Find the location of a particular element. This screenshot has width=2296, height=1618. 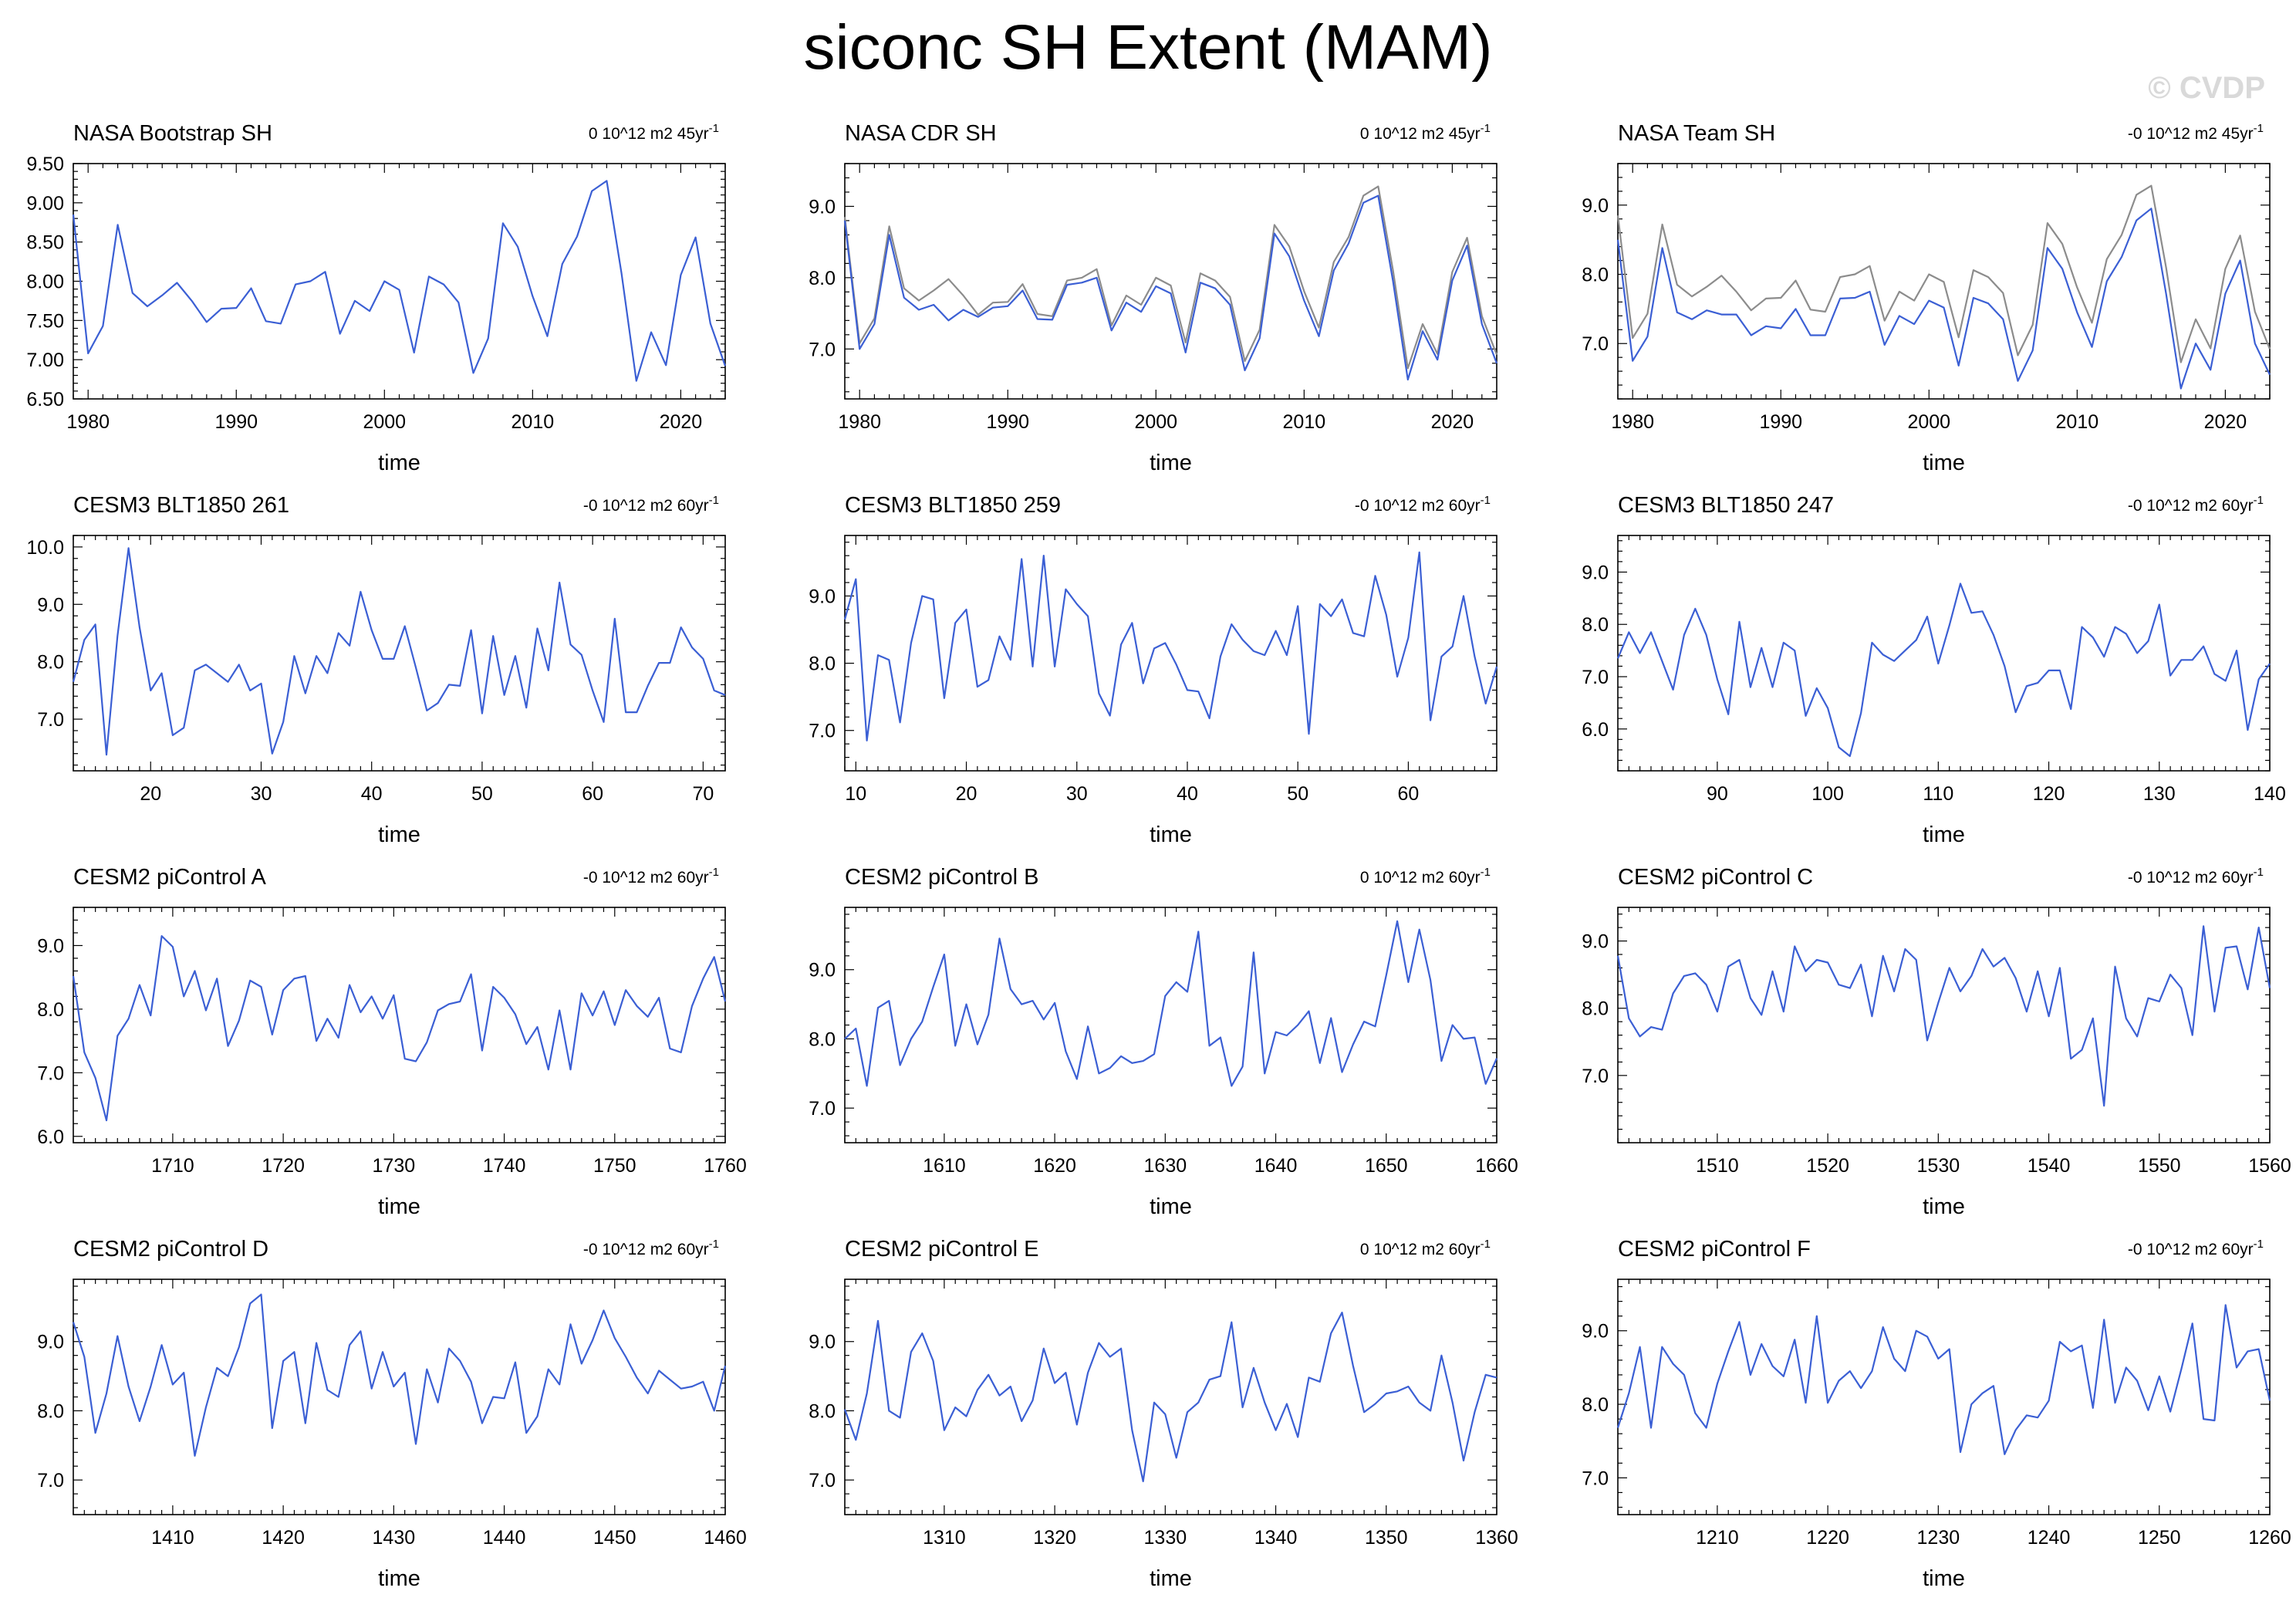

panel-title: CESM2 piControl A is located at coordinates (169, 878).